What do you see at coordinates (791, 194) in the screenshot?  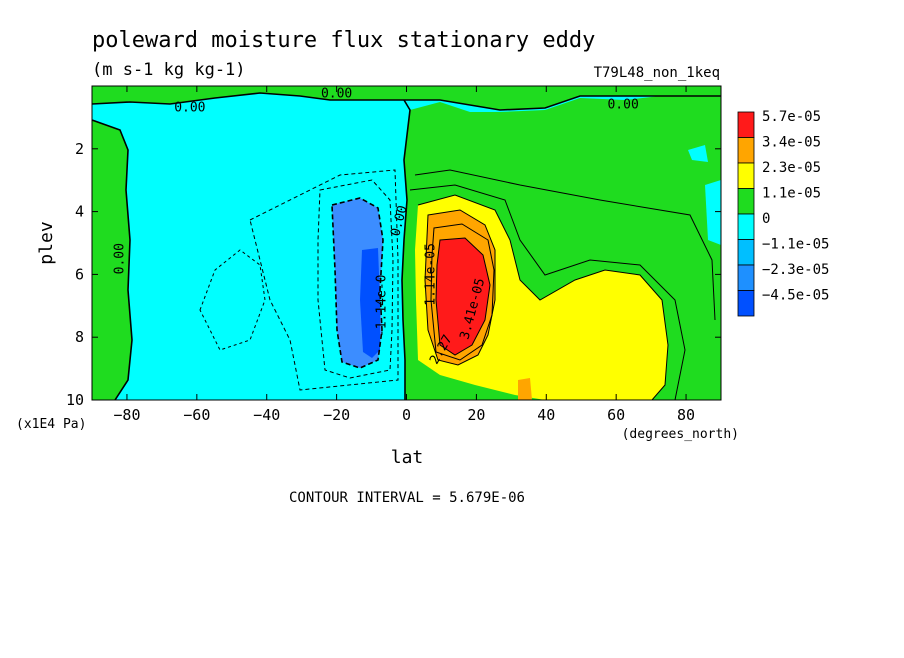 I see `colorbar-label: 1.1e-05` at bounding box center [791, 194].